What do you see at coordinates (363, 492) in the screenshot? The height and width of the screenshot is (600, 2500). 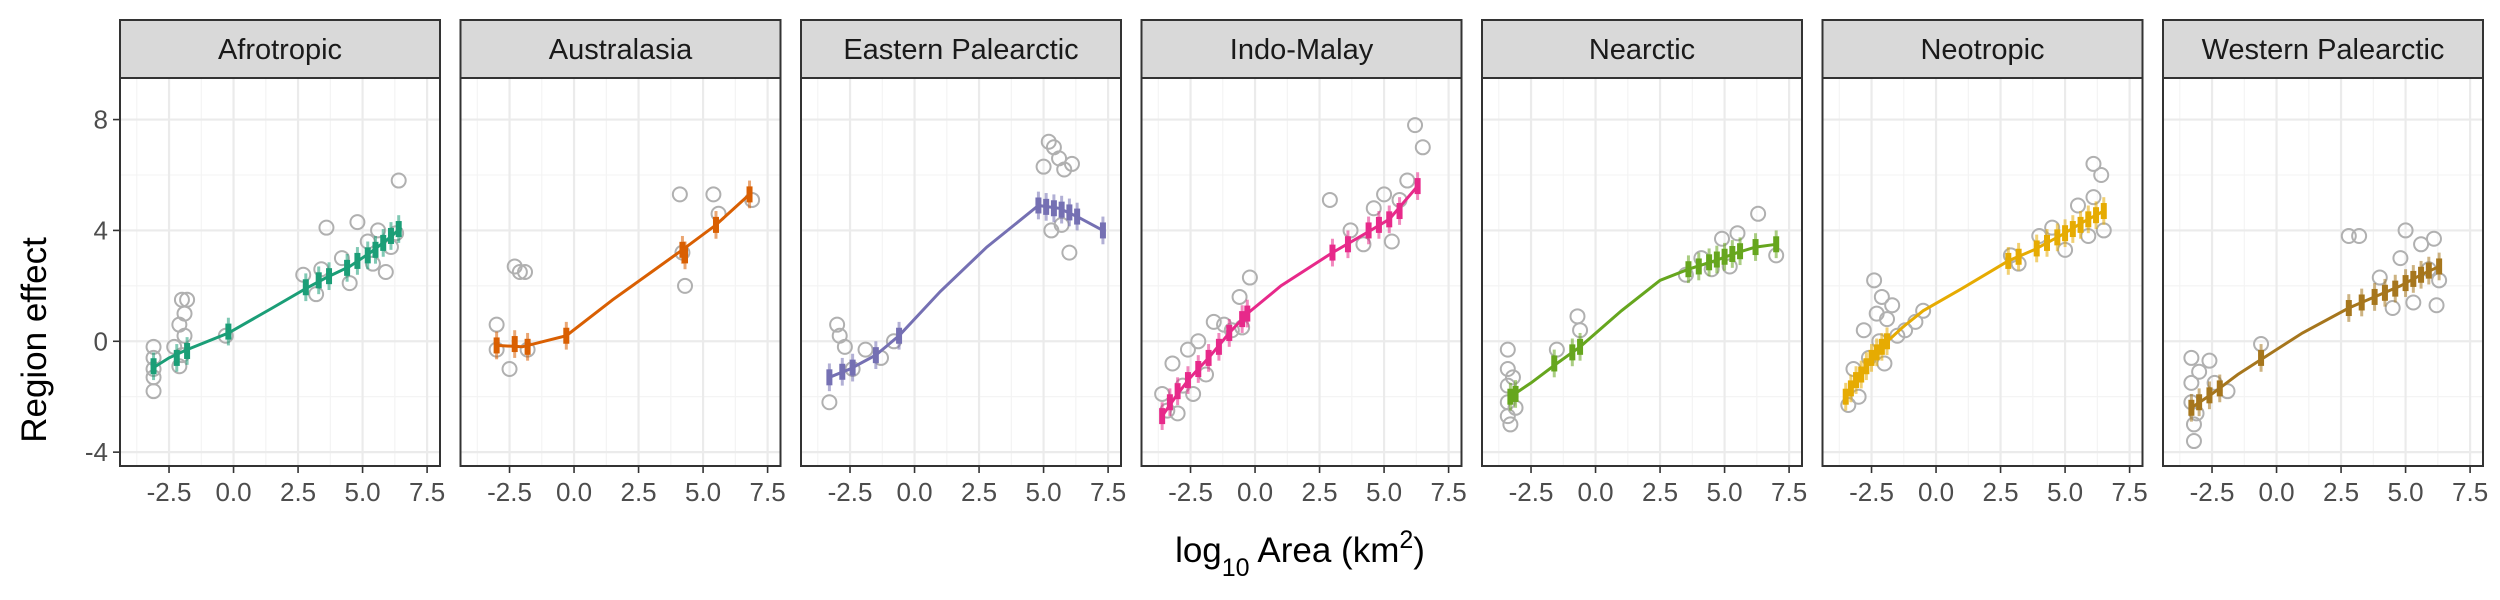 I see `x-tick-label: 5.0` at bounding box center [363, 492].